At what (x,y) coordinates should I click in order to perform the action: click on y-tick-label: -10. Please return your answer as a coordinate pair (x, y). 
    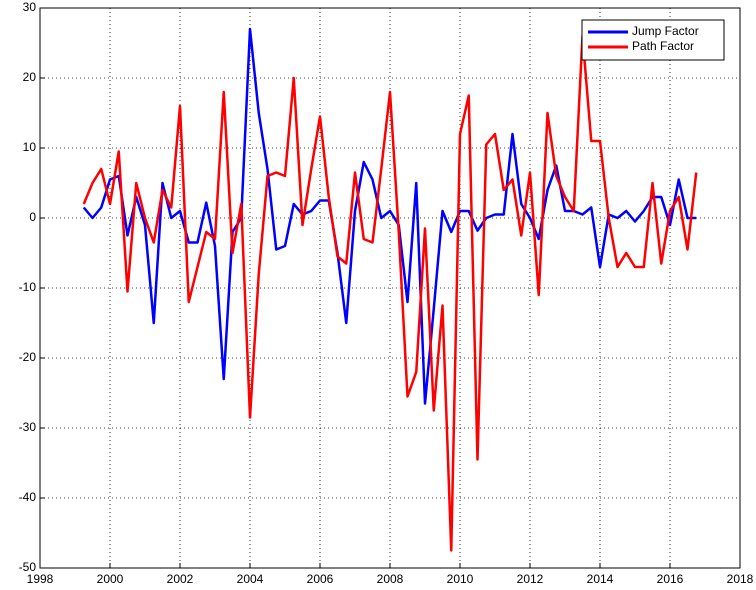
    Looking at the image, I should click on (28, 287).